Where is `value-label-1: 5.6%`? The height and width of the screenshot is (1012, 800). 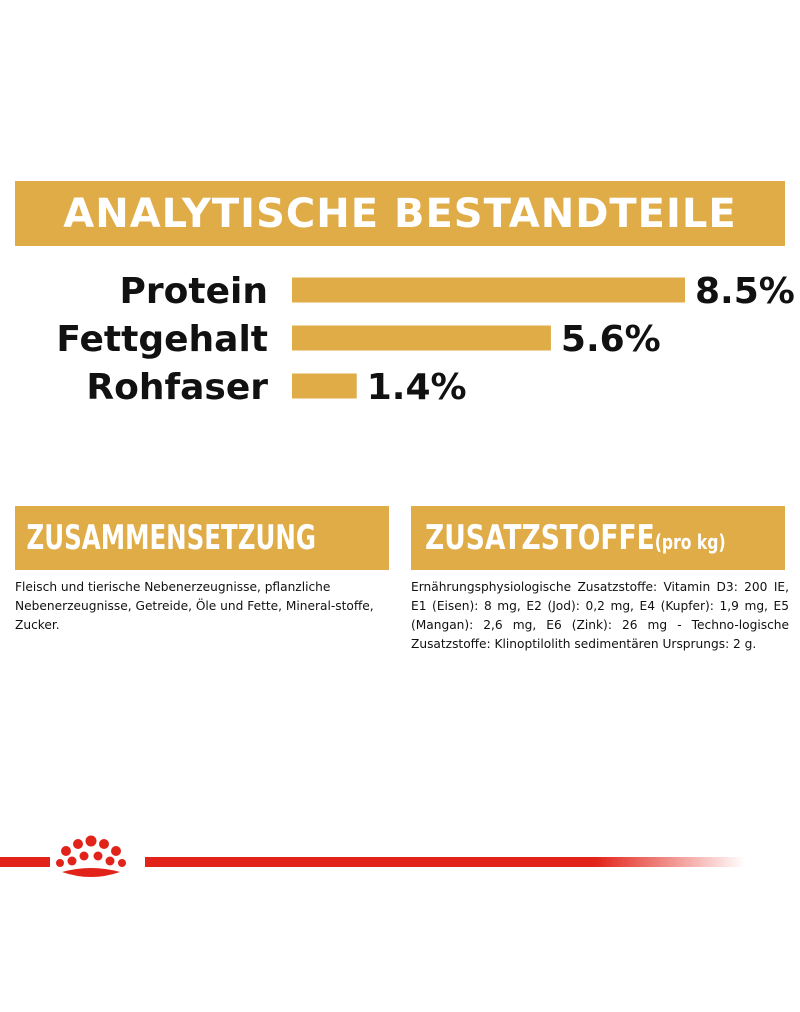 value-label-1: 5.6% is located at coordinates (611, 339).